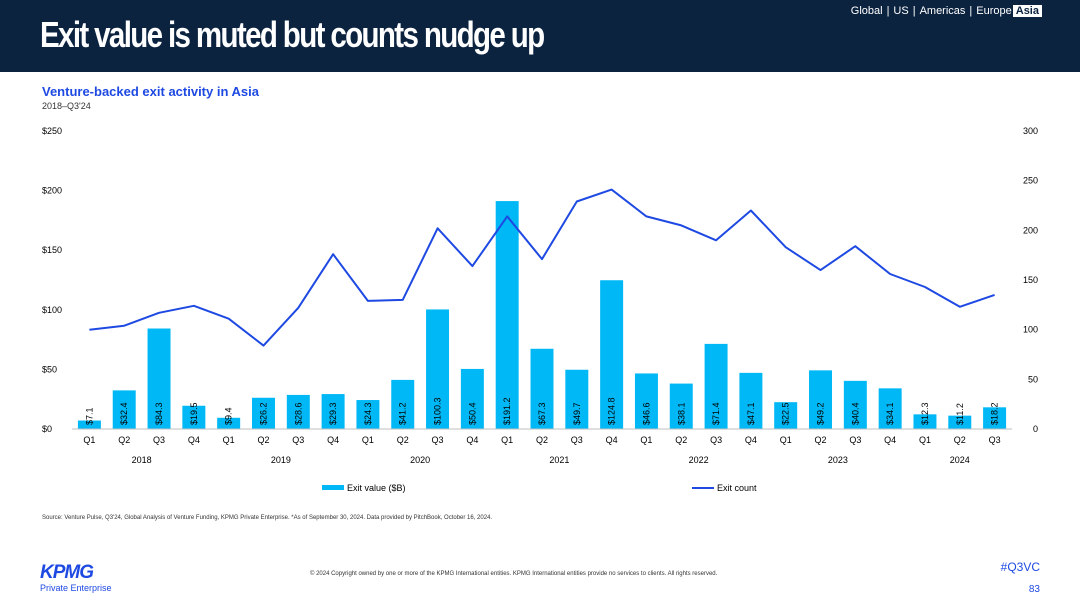 Image resolution: width=1080 pixels, height=607 pixels. Describe the element at coordinates (438, 411) in the screenshot. I see `bar-value-label: $100.3` at that location.